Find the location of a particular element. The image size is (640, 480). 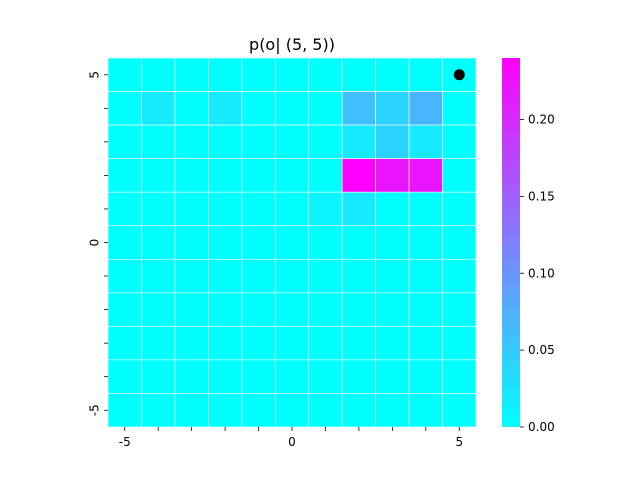

colorbar: 0.00 0.05 0.10 0.15 0.20 is located at coordinates (528, 246).